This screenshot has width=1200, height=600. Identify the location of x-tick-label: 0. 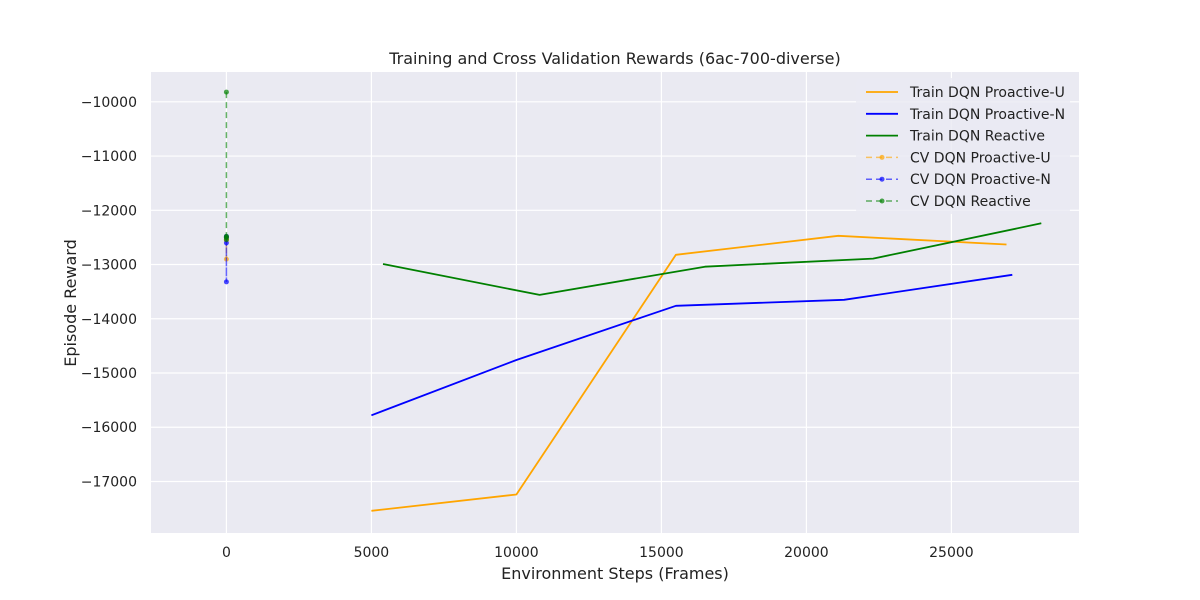
(226, 553).